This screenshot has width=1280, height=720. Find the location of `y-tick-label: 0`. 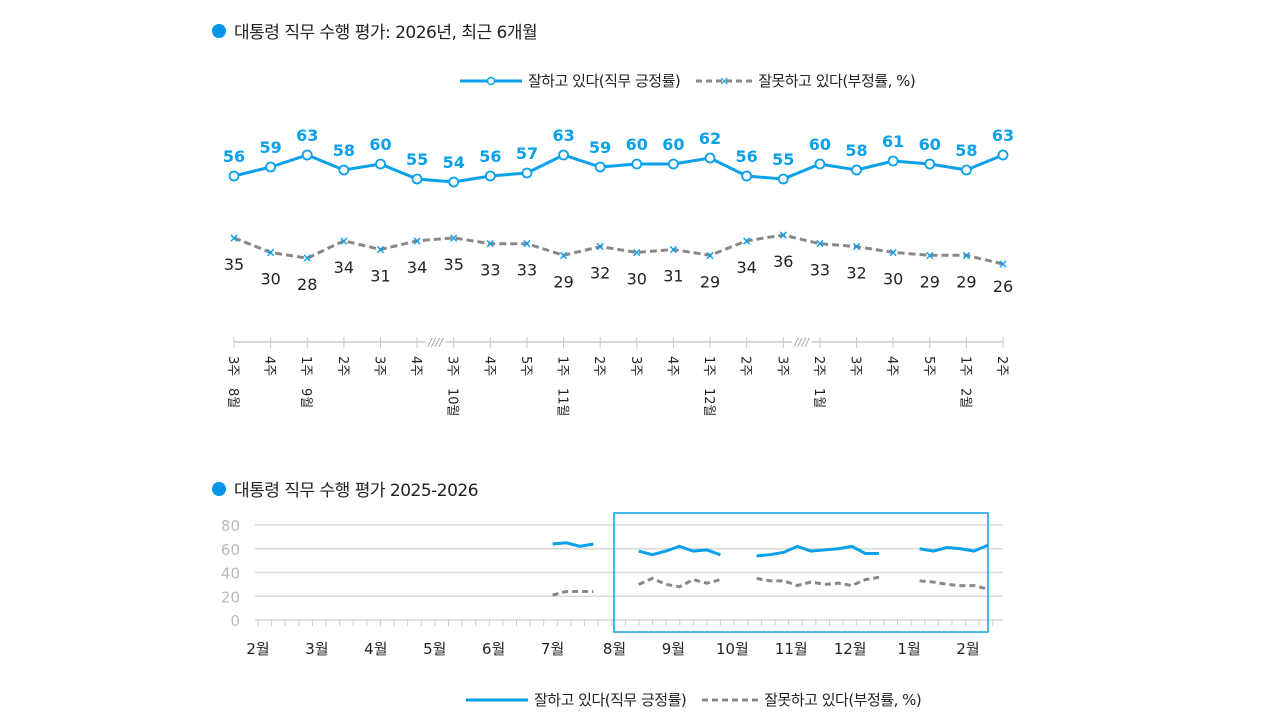

y-tick-label: 0 is located at coordinates (235, 621).